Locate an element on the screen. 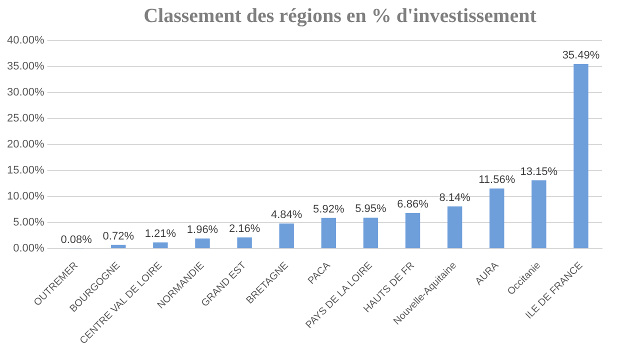  y-tick-label: 15.00% is located at coordinates (25, 170).